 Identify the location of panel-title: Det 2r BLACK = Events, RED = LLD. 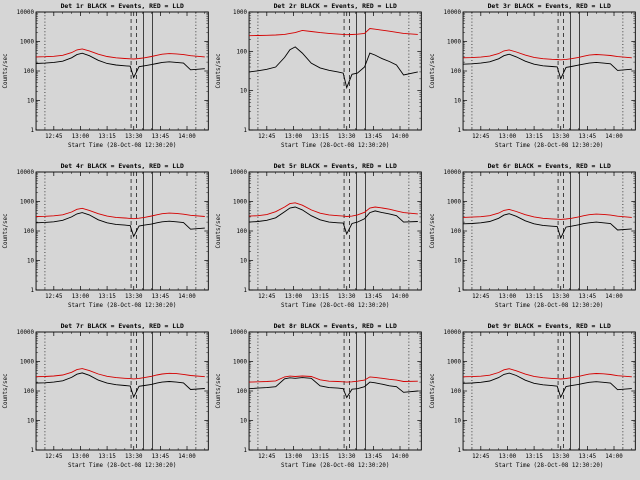
(335, 6).